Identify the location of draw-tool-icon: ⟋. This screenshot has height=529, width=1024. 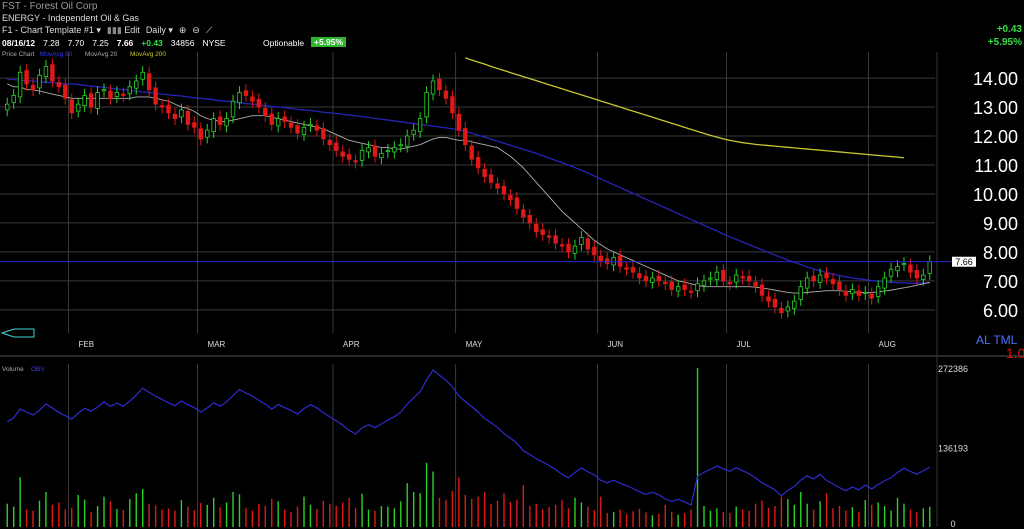
(209, 30).